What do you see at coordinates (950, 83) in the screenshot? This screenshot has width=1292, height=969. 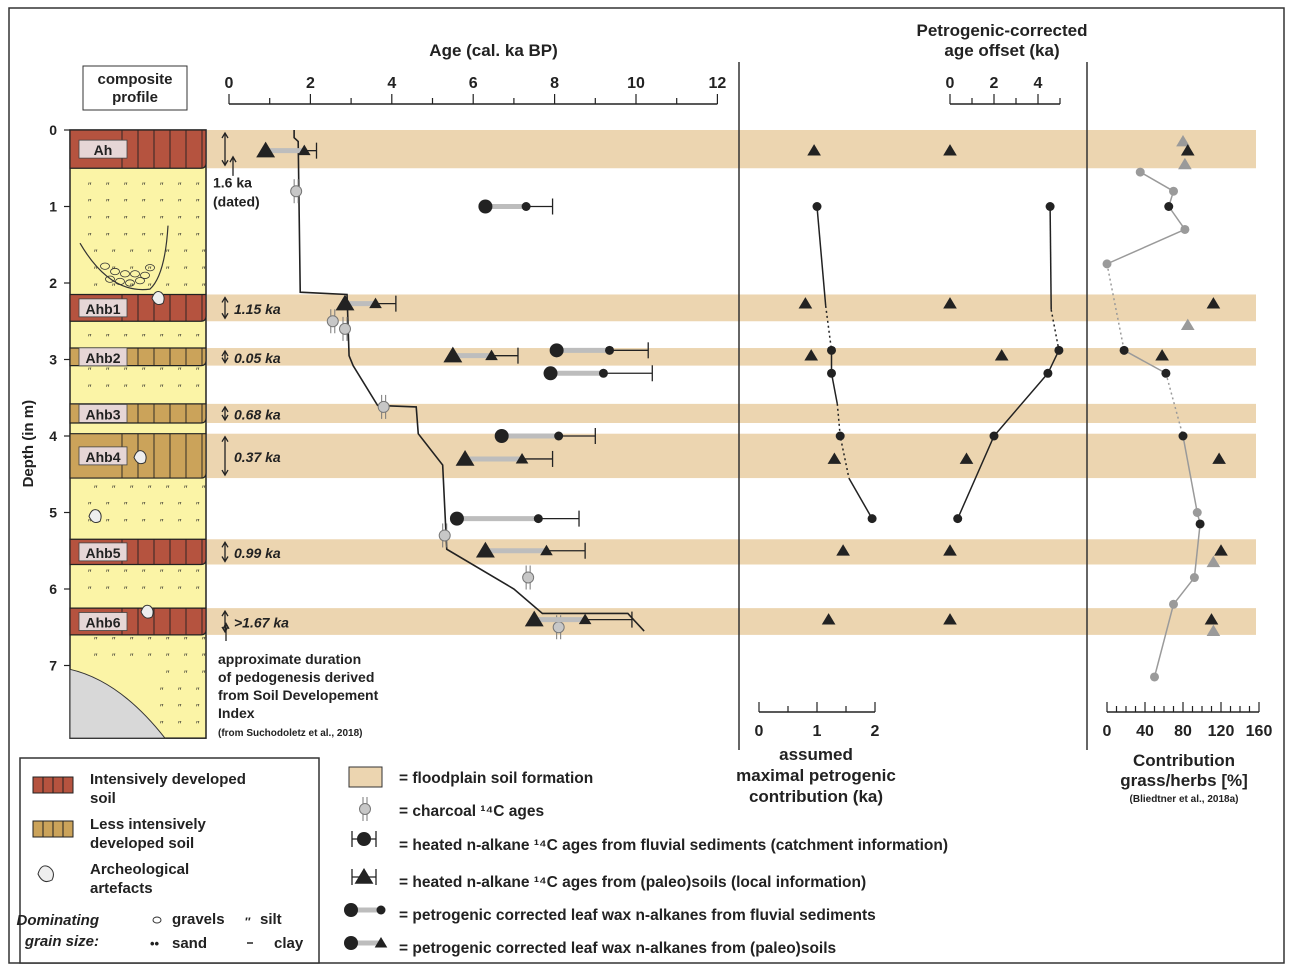 I see `offset-tick-label: 0` at bounding box center [950, 83].